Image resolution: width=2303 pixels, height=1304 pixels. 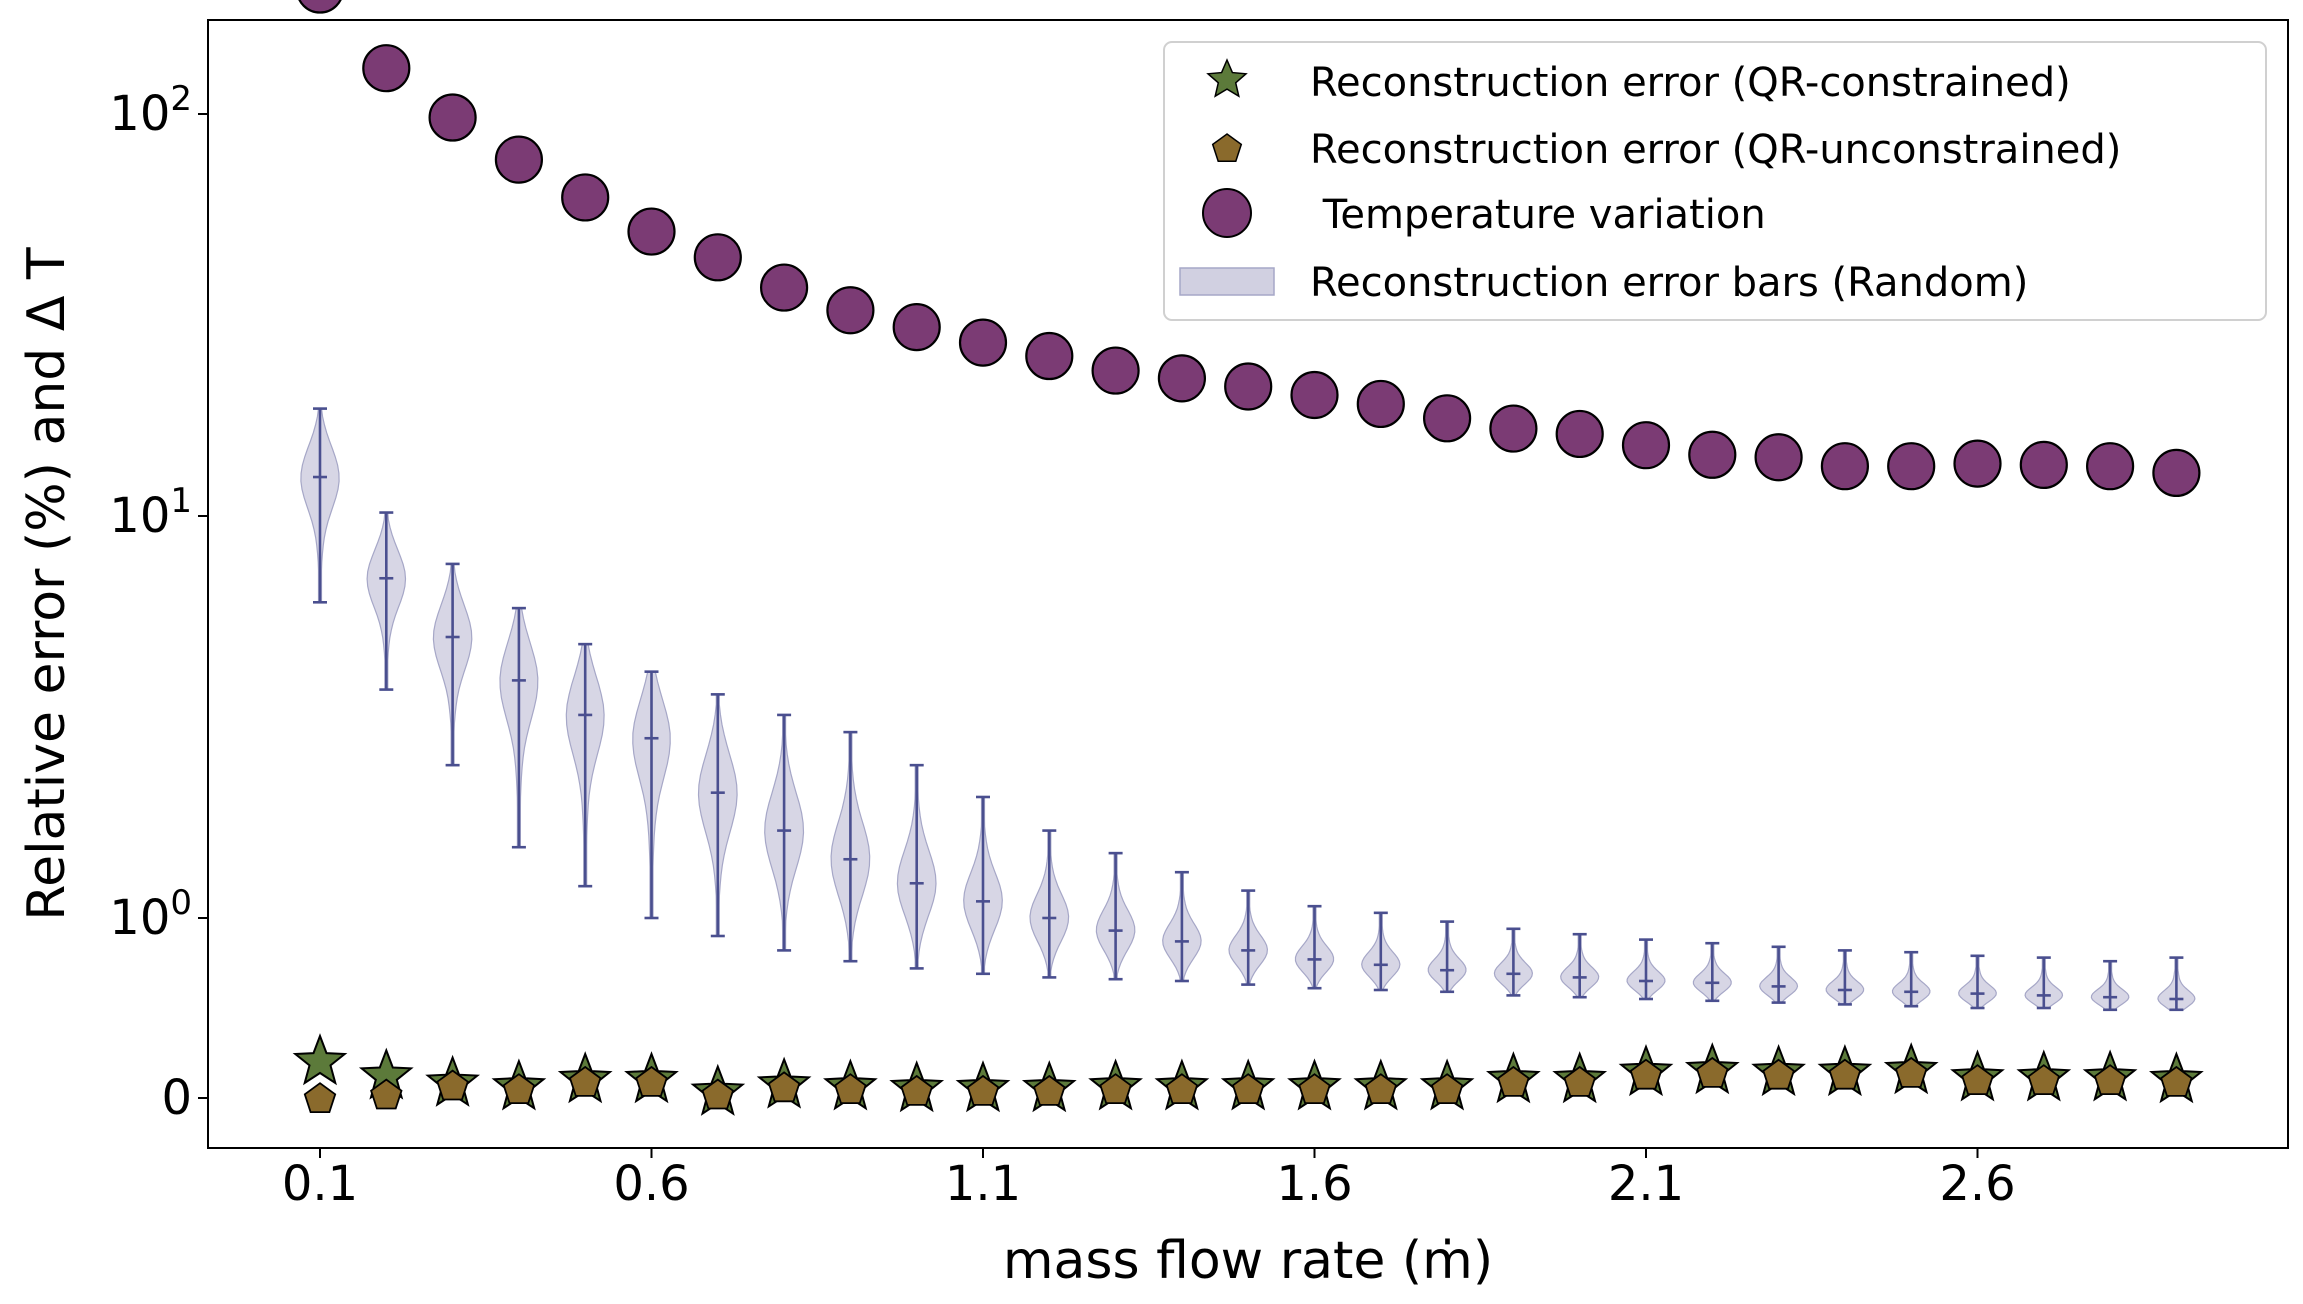 What do you see at coordinates (1227, 281) in the screenshot?
I see `legend-marker-patch` at bounding box center [1227, 281].